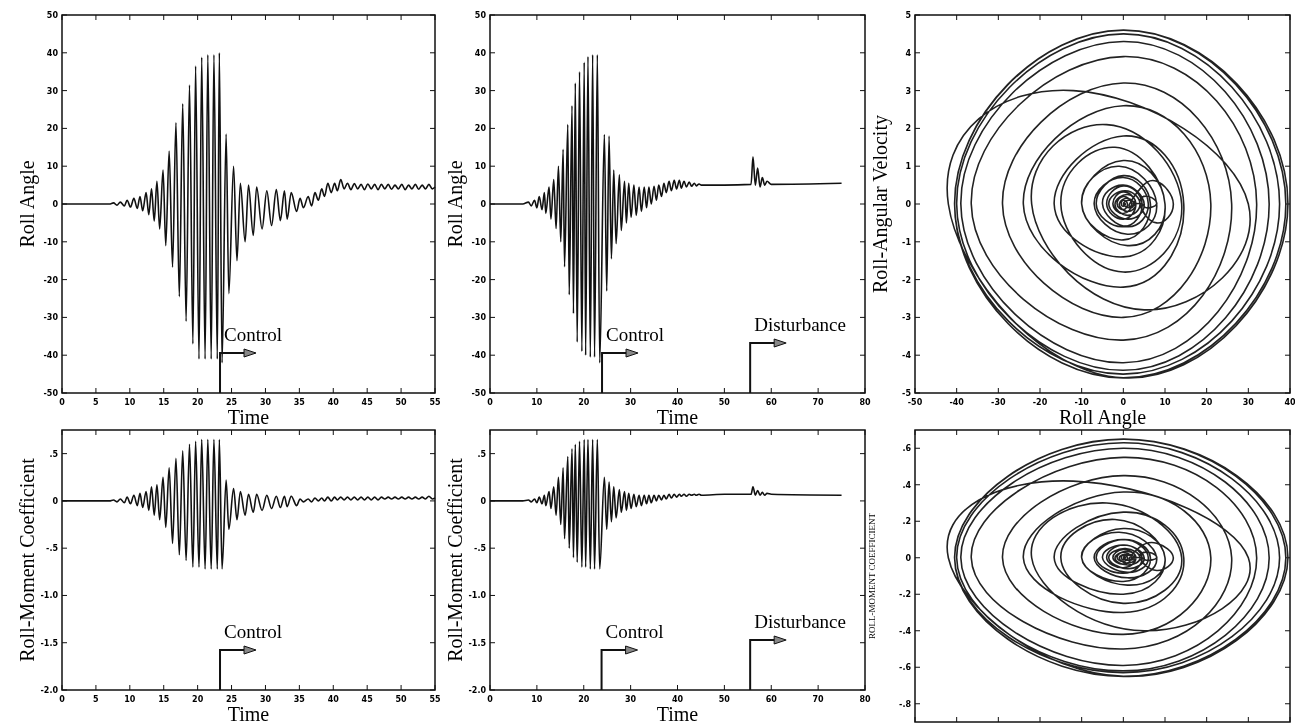  Describe the element at coordinates (908, 15) in the screenshot. I see `y-tick-label: 5` at that location.